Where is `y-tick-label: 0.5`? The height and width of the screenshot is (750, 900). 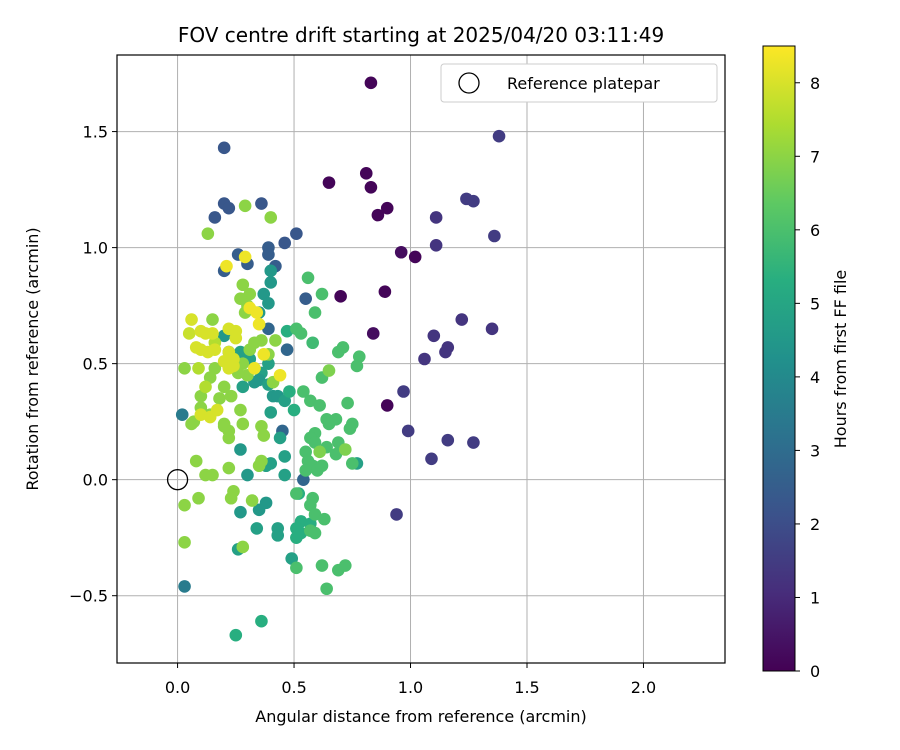
y-tick-label: 0.5 is located at coordinates (95, 364).